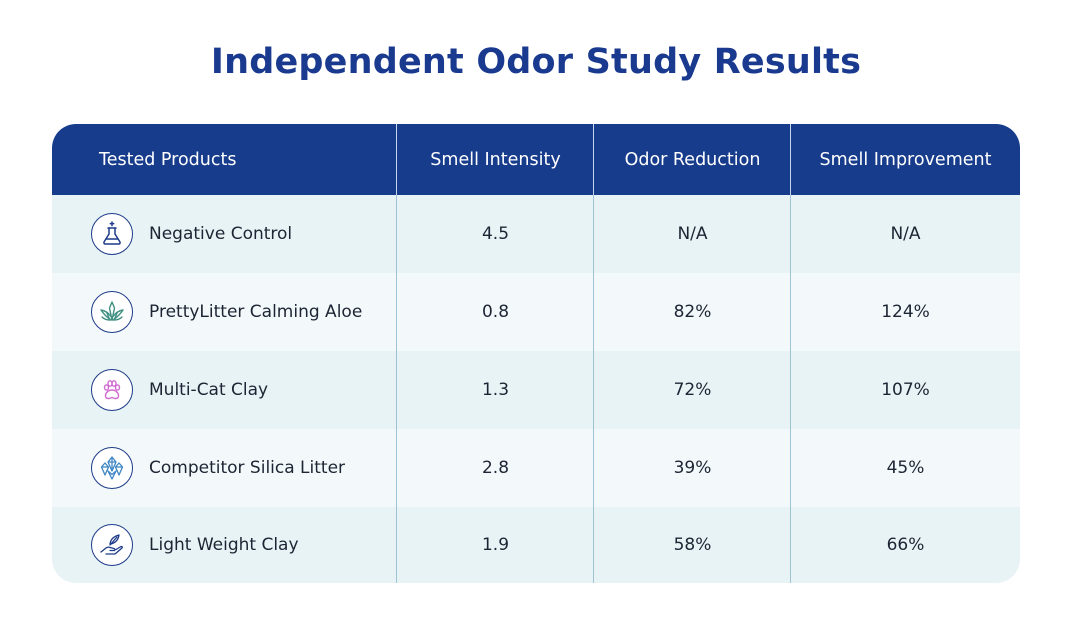 This screenshot has width=1072, height=627. I want to click on smell-intensity-value: 4.5, so click(495, 234).